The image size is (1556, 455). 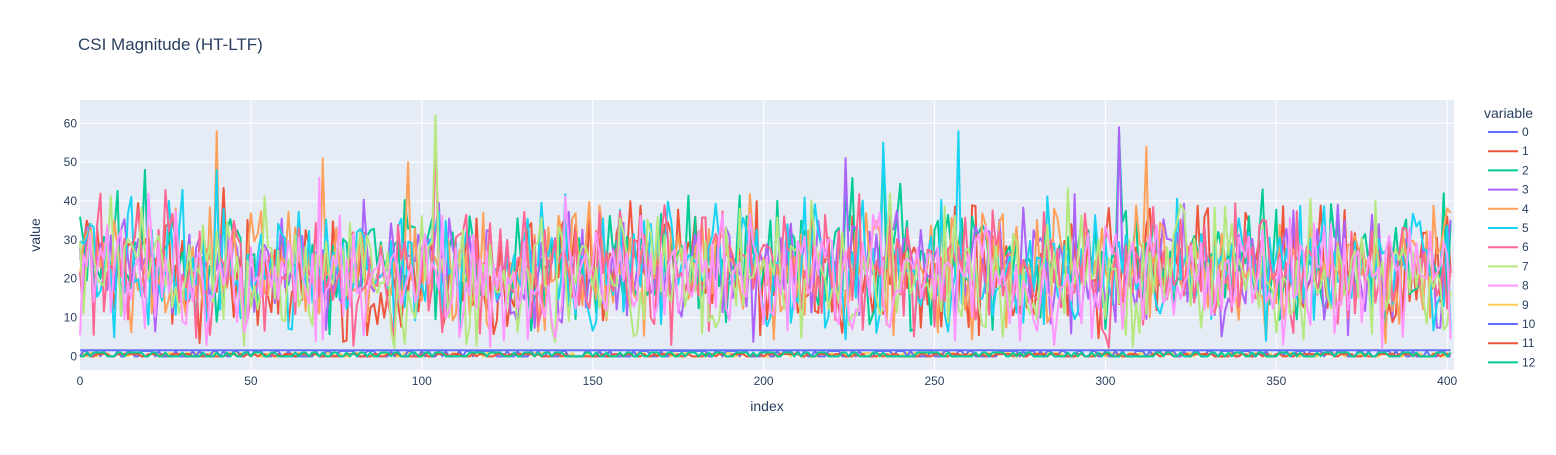 I want to click on y-tick-label: 60, so click(x=71, y=123).